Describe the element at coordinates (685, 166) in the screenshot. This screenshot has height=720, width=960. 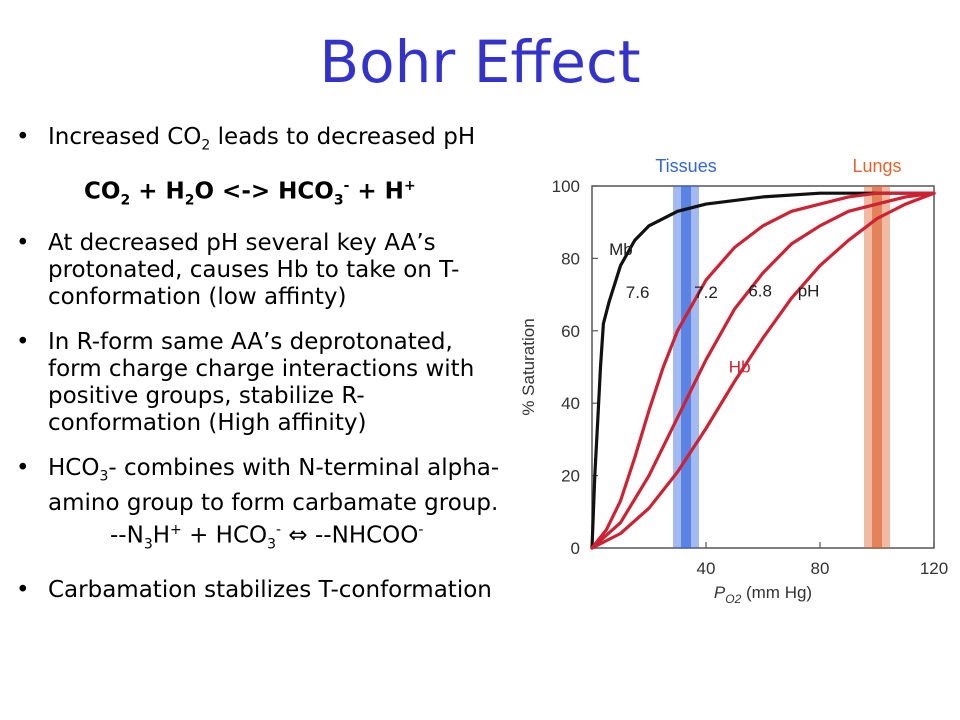
I see `band-label-tissues: Tissues` at that location.